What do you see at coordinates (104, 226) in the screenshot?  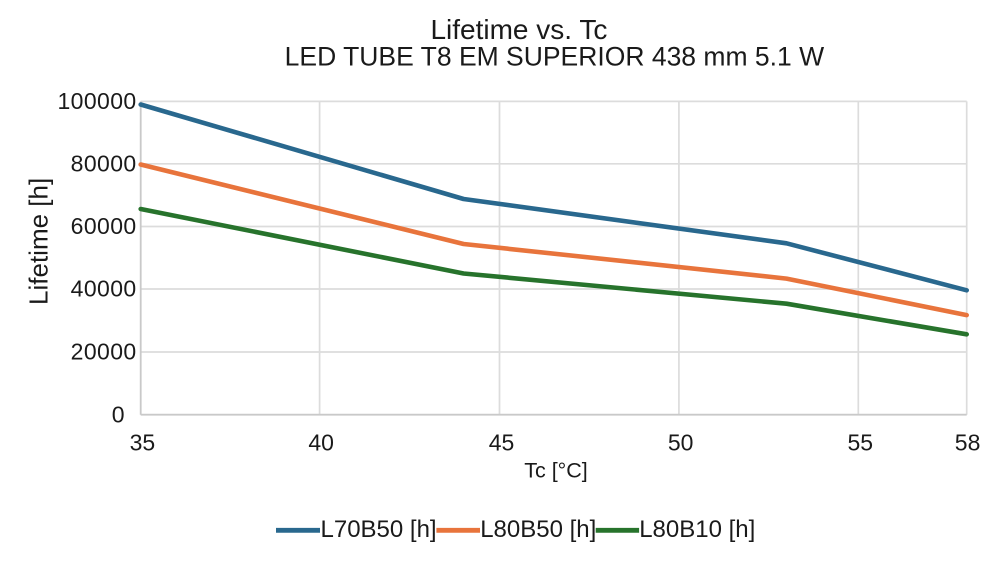 I see `svg-text: 60000` at bounding box center [104, 226].